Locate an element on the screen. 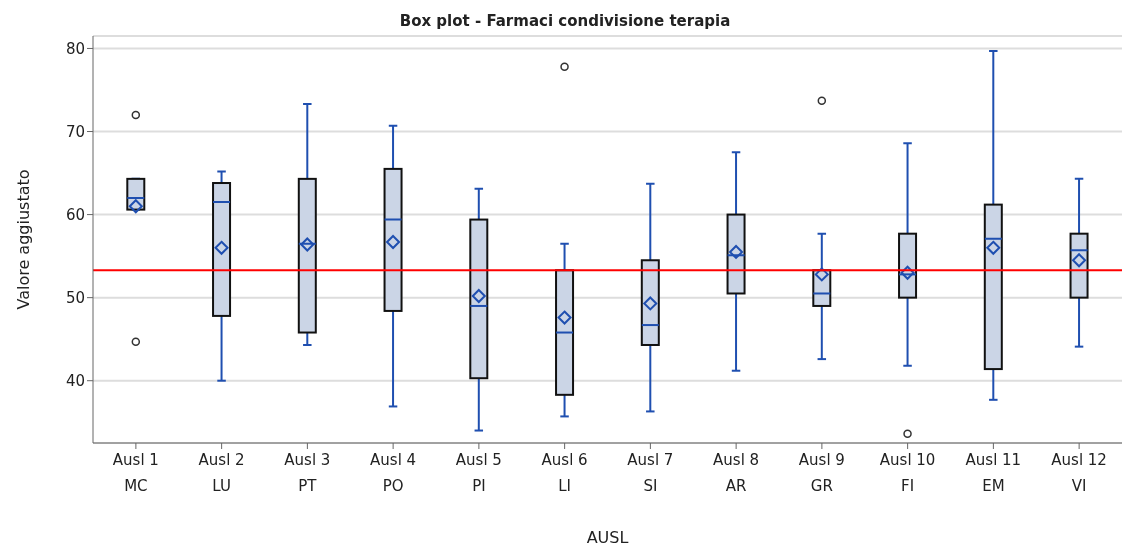 The height and width of the screenshot is (553, 1130). x-tick-label: Ausl 1 MC is located at coordinates (135, 473).